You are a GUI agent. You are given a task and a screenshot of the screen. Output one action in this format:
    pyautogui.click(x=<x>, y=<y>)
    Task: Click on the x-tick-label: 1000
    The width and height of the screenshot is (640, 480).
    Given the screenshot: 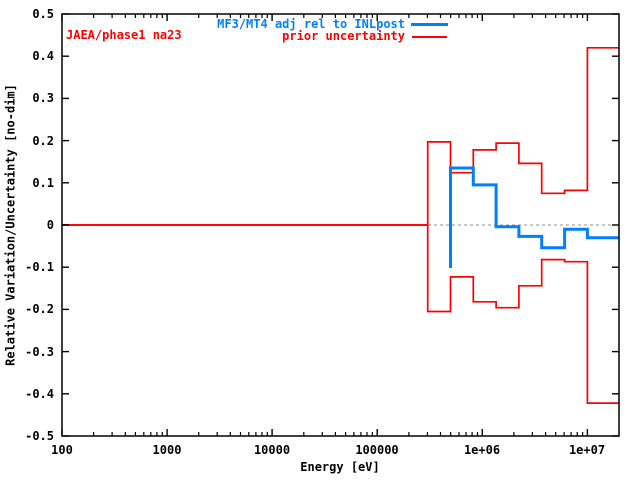 What is the action you would take?
    pyautogui.click(x=167, y=450)
    